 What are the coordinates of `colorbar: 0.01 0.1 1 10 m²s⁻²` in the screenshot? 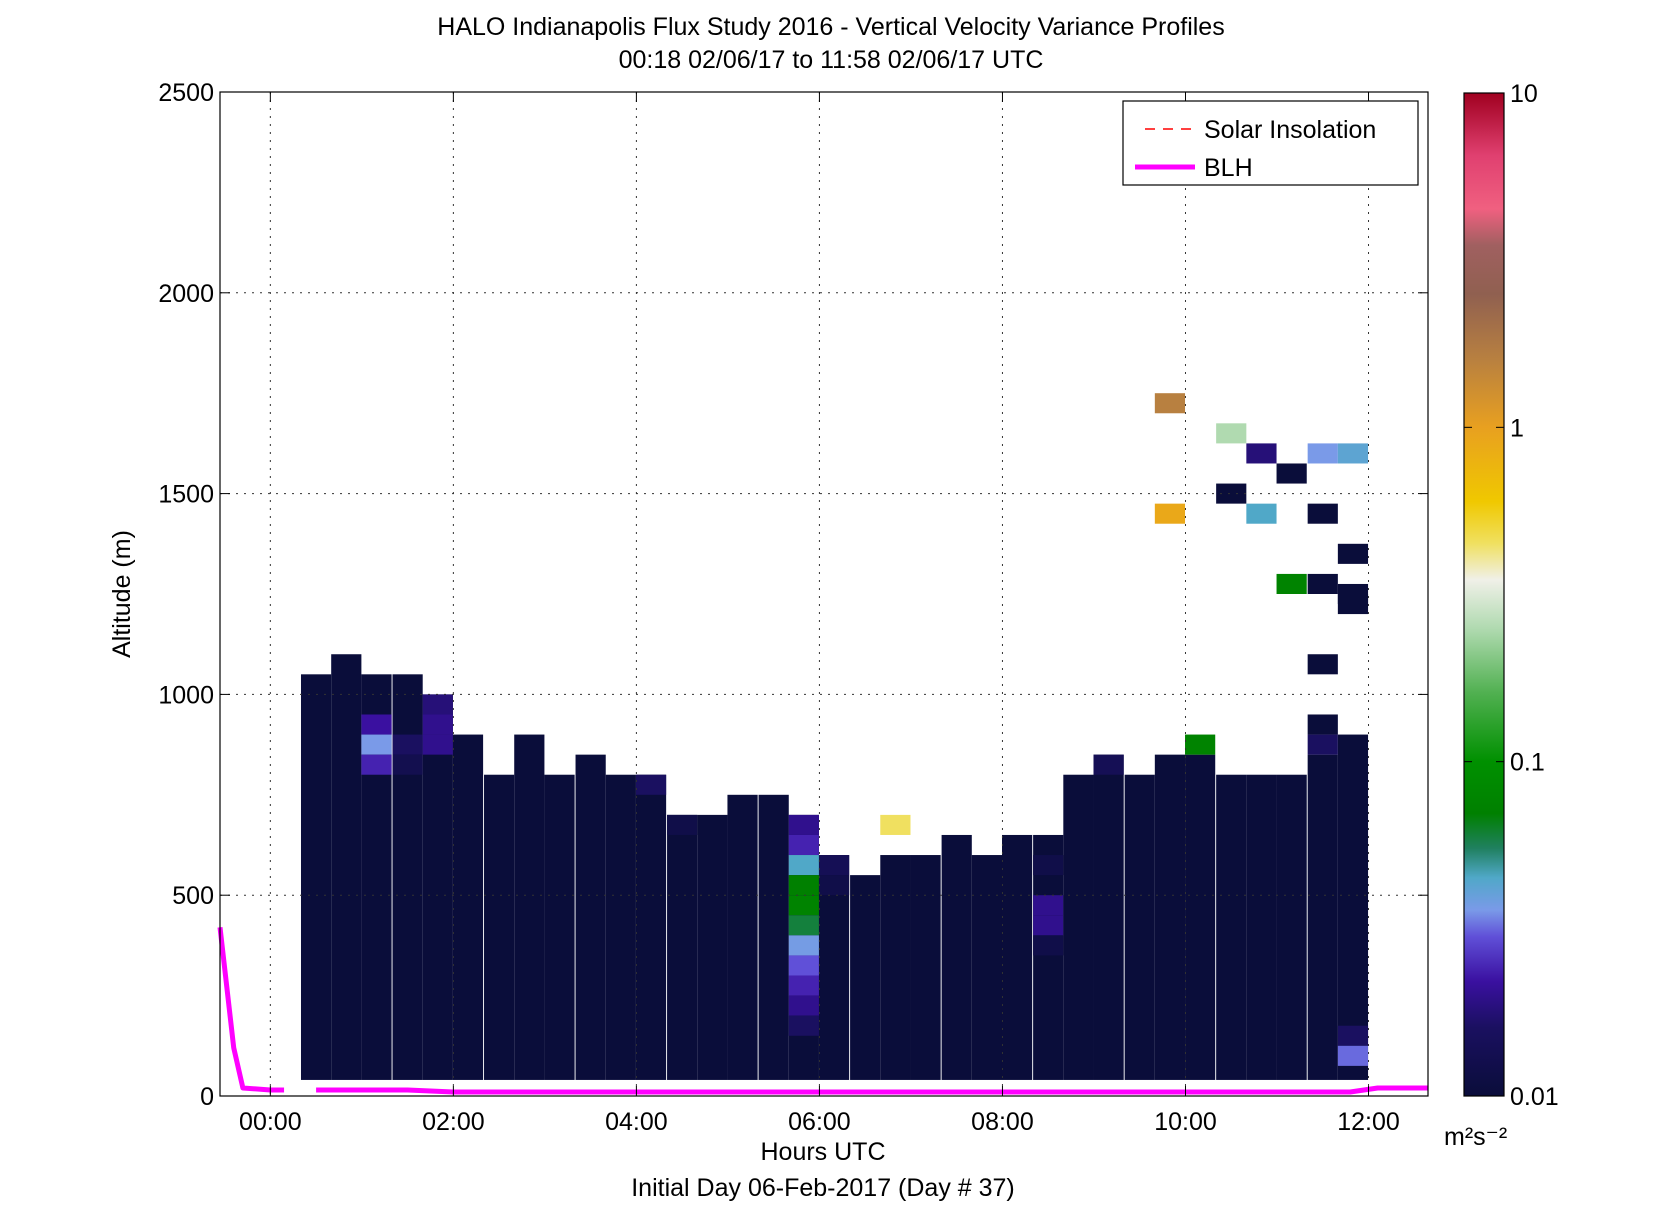 It's located at (1501, 615).